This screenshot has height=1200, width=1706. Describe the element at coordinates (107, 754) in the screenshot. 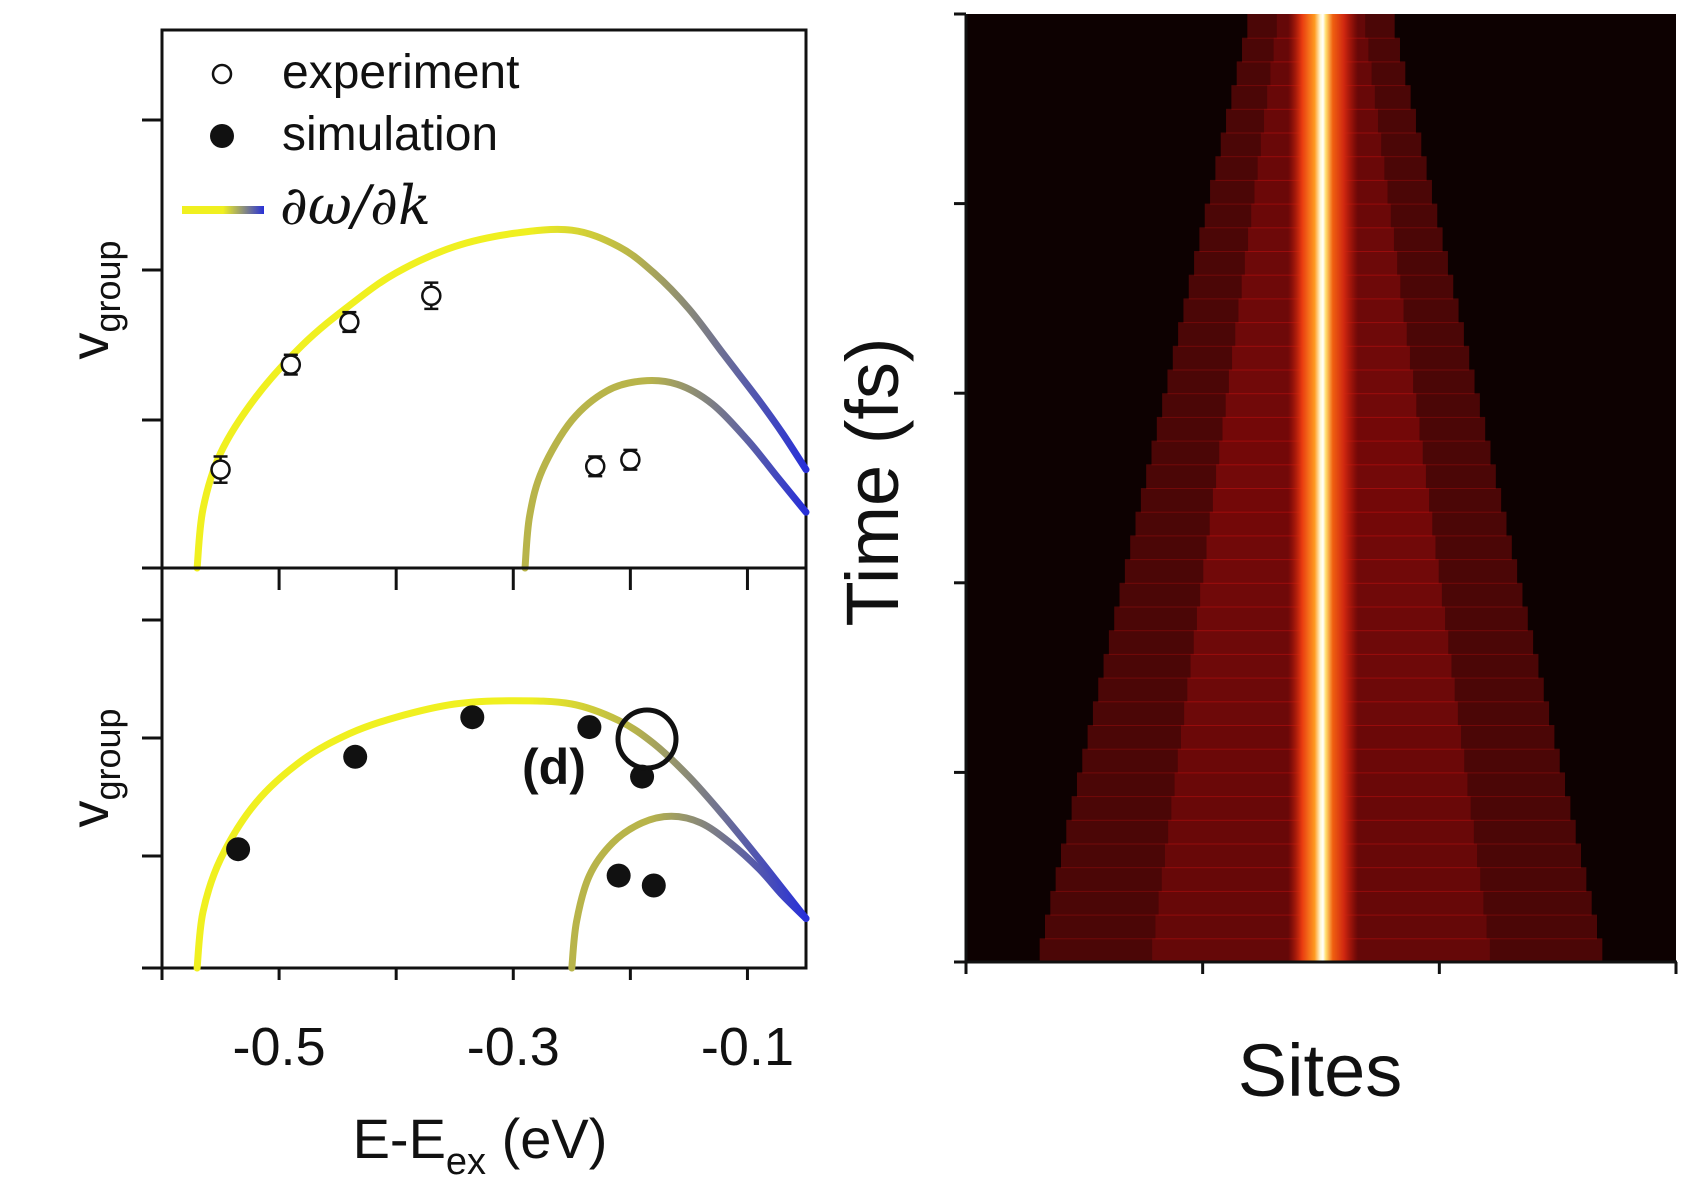

I see `bottom-ylabel-sub: group` at that location.